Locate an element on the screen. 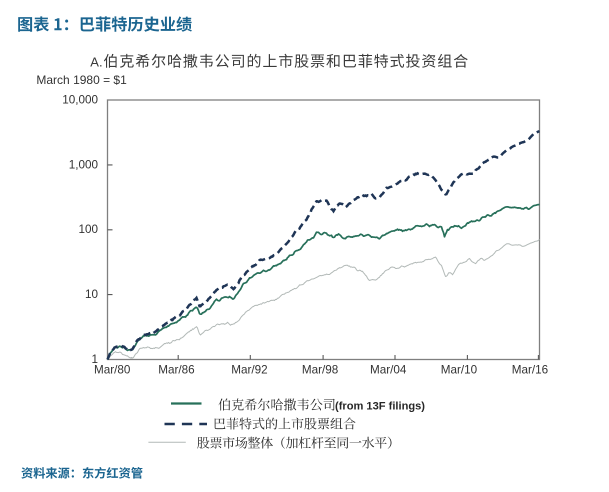 This screenshot has width=609, height=492. svg-text: 100 is located at coordinates (88, 229).